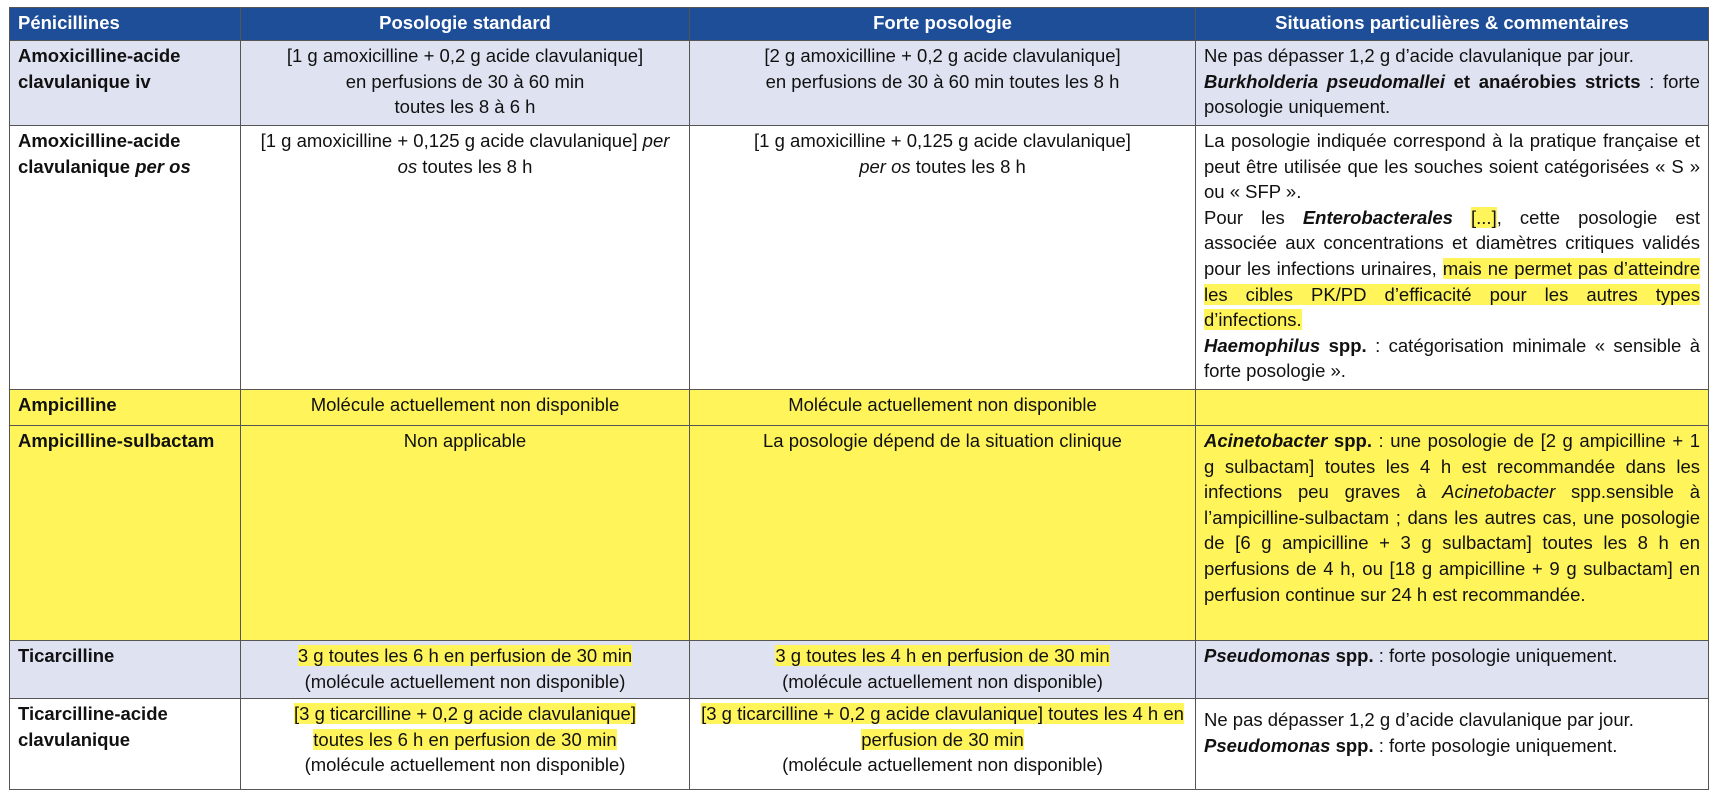 The width and height of the screenshot is (1713, 790). Describe the element at coordinates (465, 739) in the screenshot. I see `highlight: toutes les 6 h en perfusion de 30 min` at that location.